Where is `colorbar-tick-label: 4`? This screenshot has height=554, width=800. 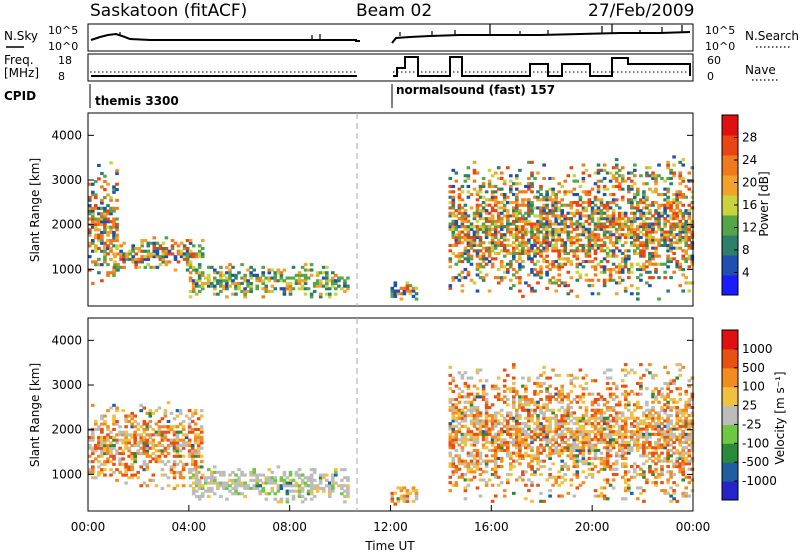 colorbar-tick-label: 4 is located at coordinates (746, 273).